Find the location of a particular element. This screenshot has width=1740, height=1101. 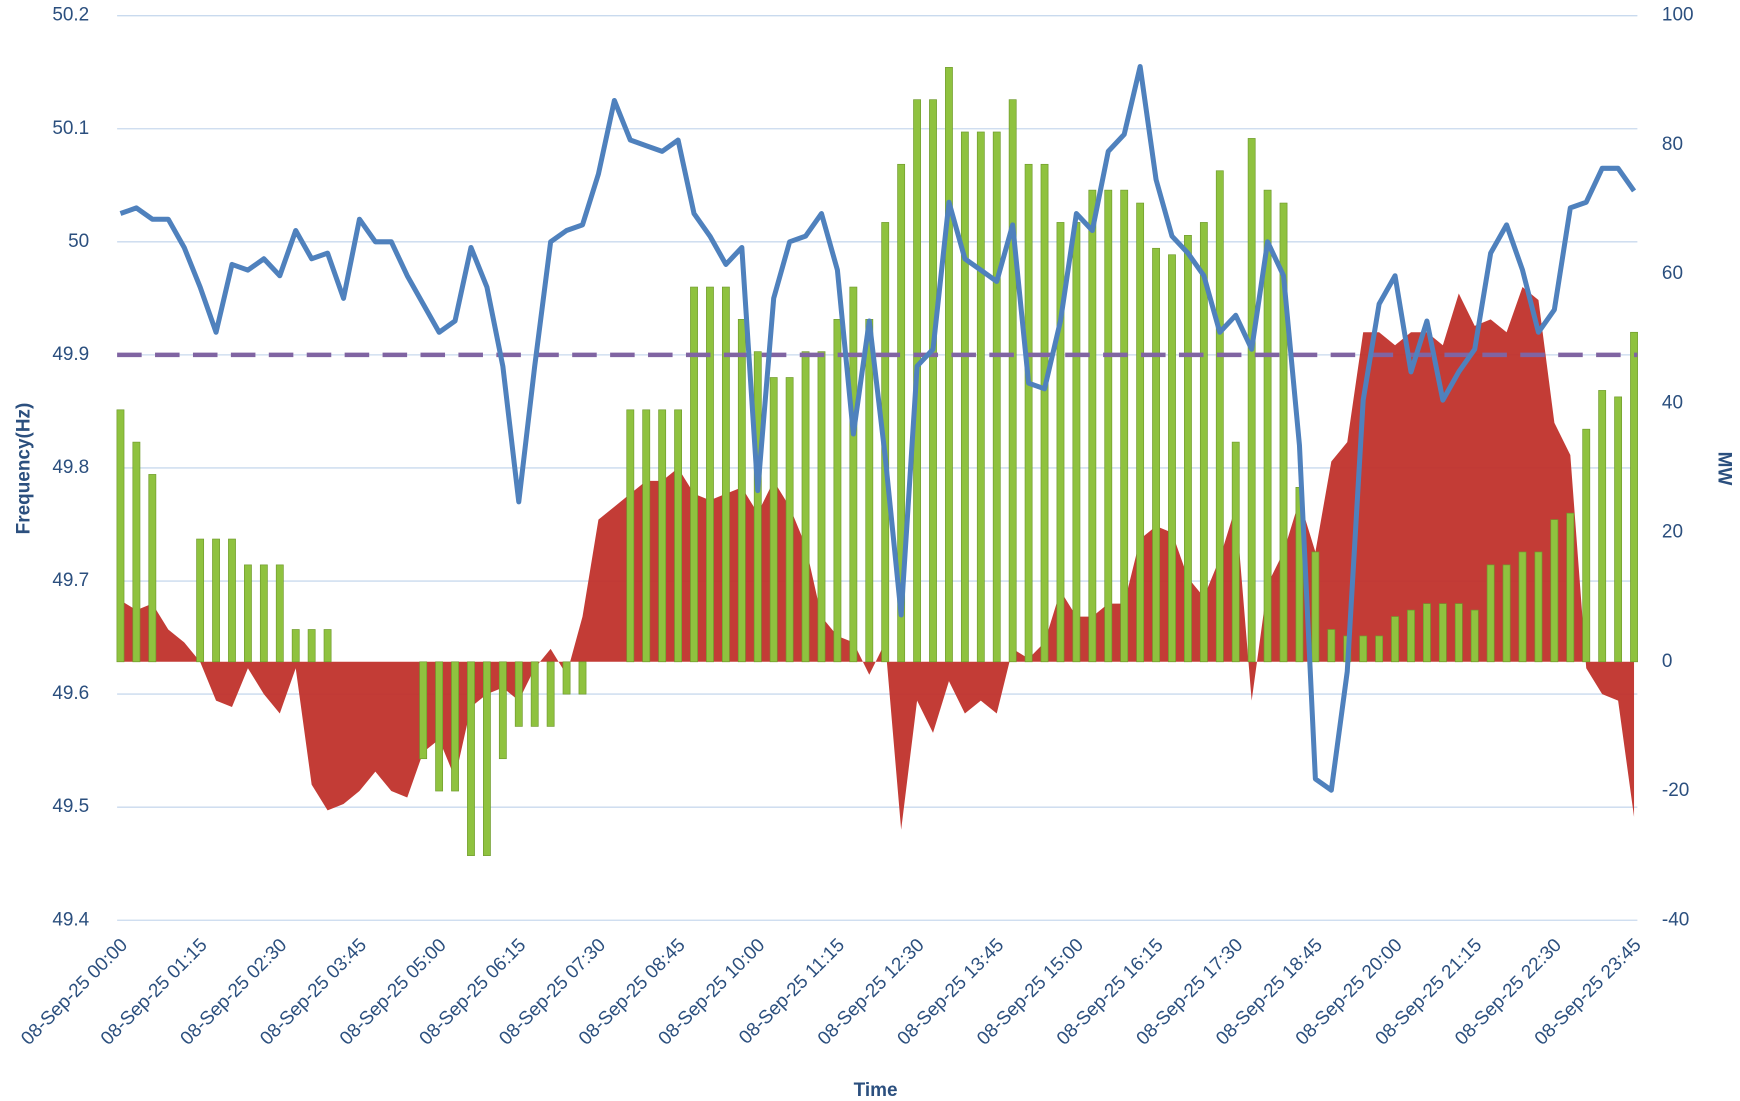

y2-tick-label: 60 is located at coordinates (1672, 273).